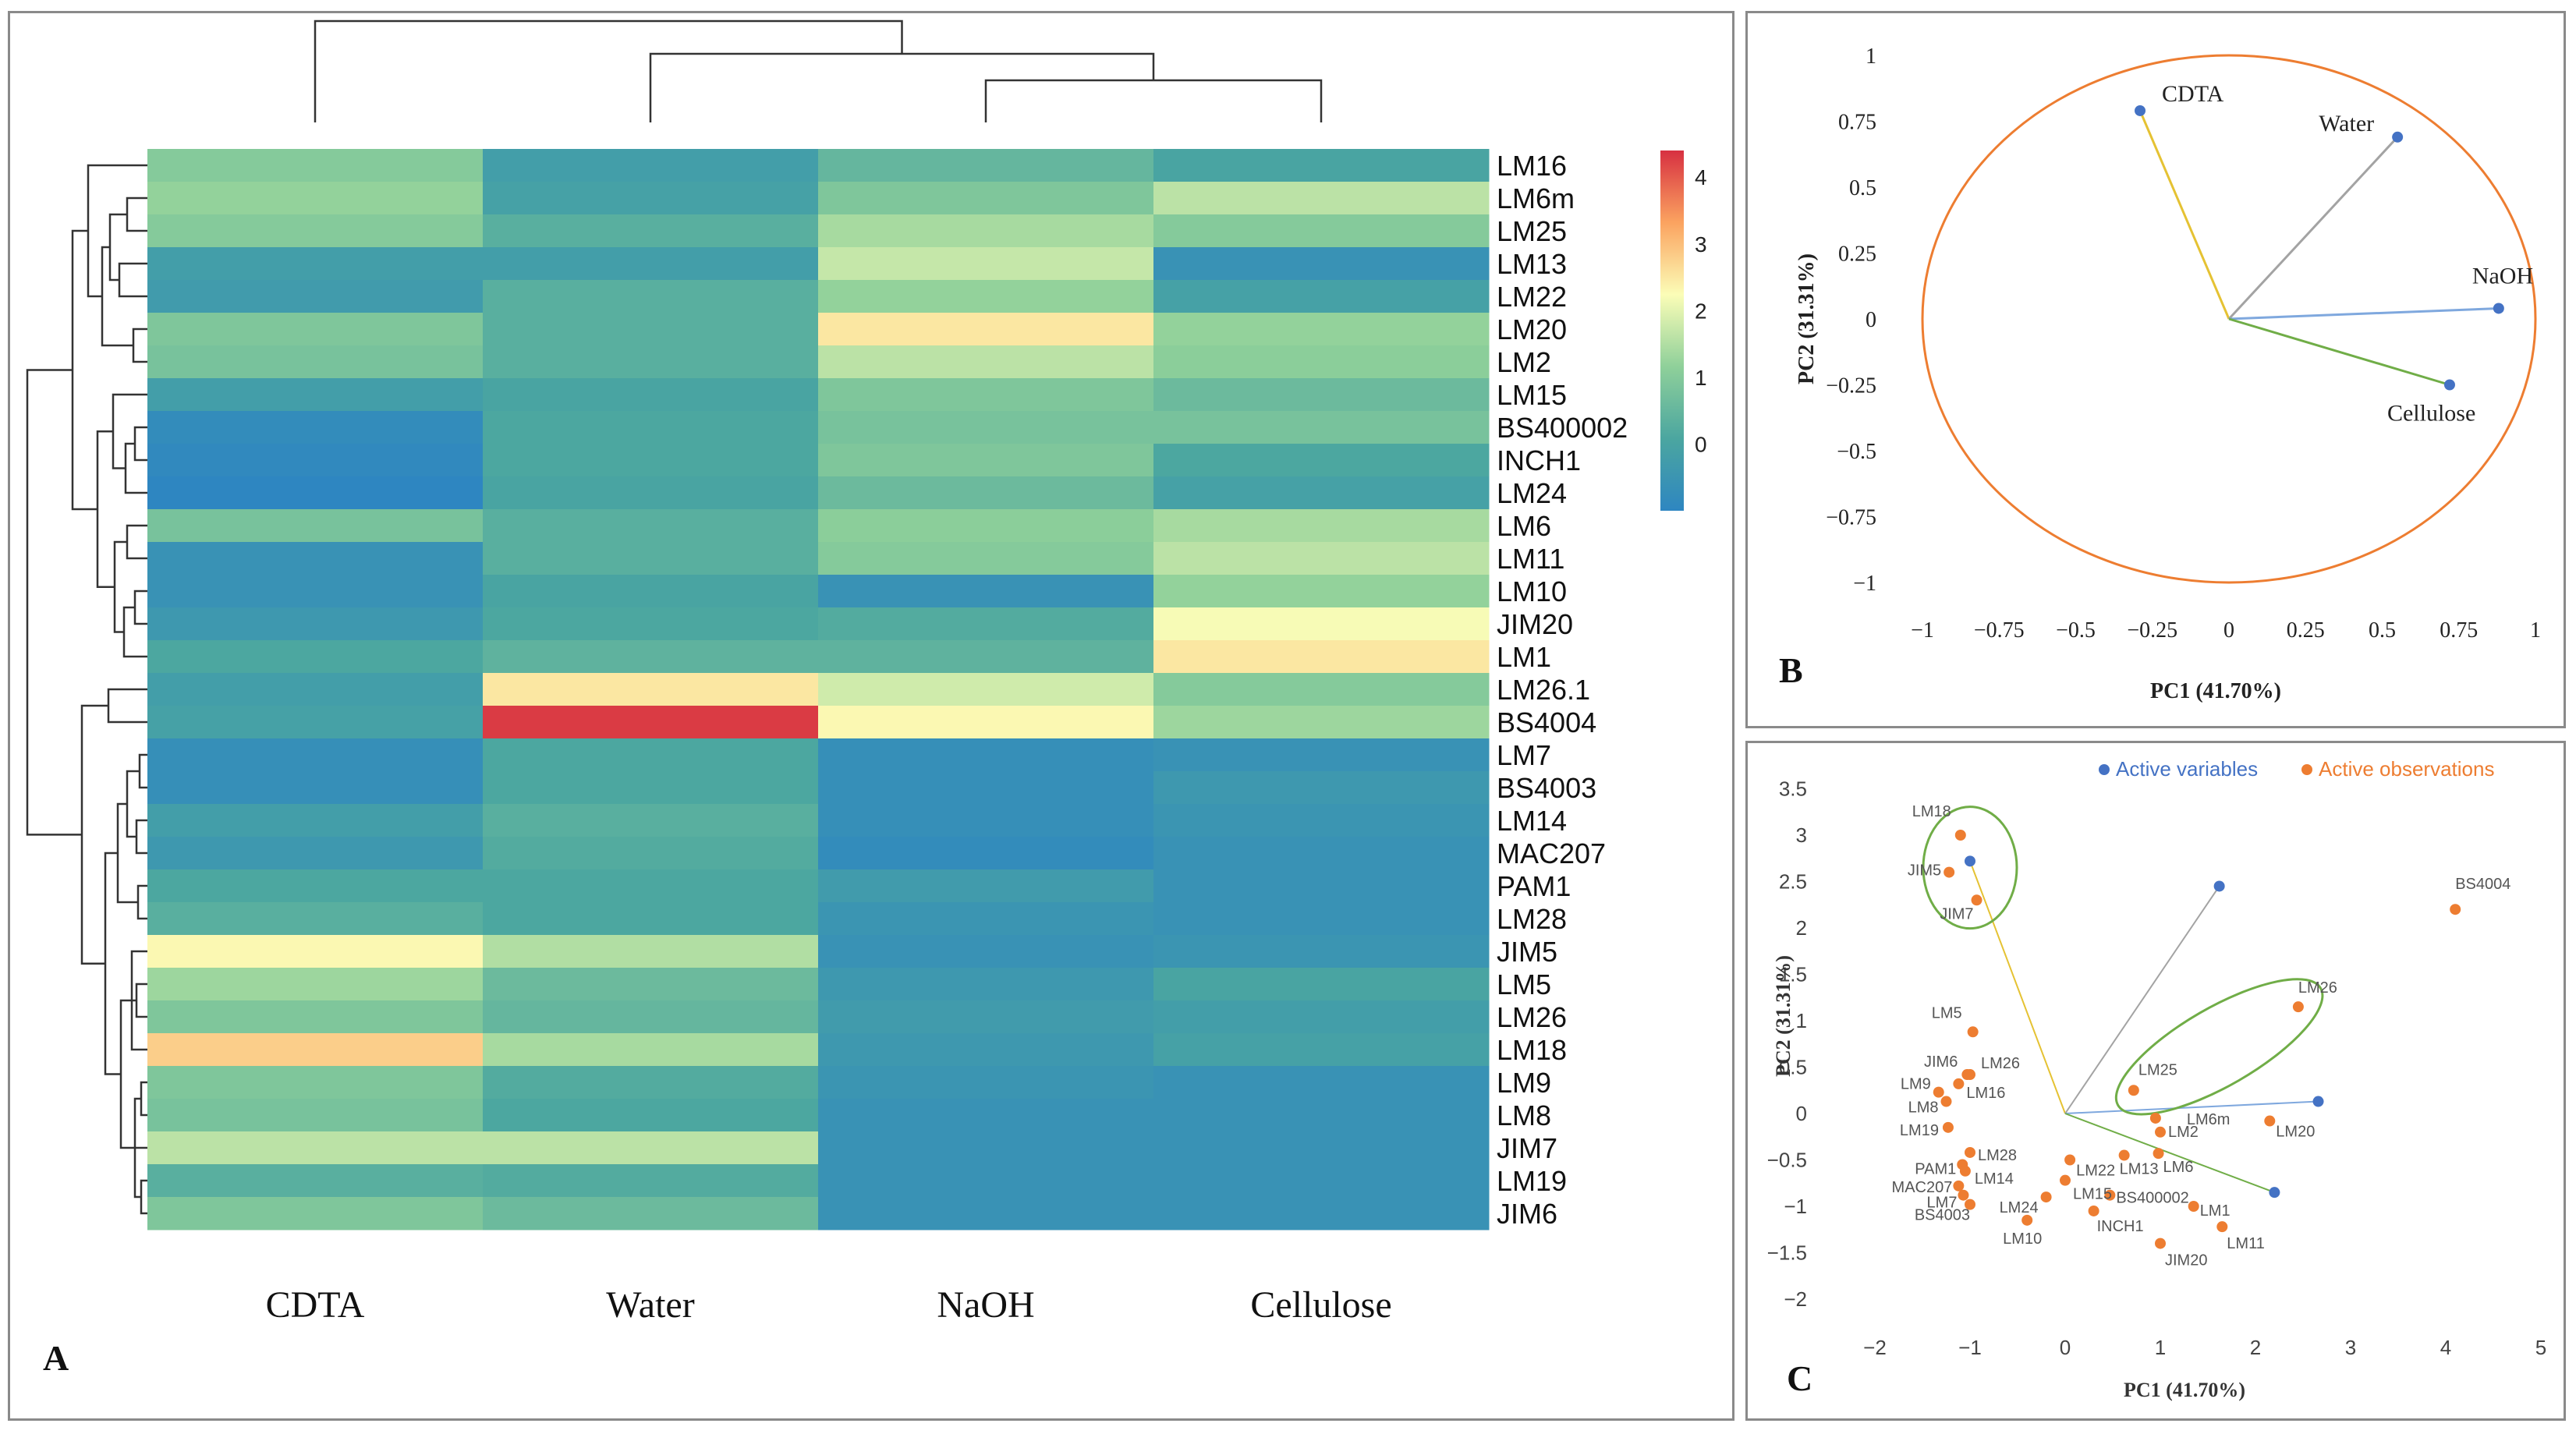  I want to click on observation-point-LM9, so click(1939, 1092).